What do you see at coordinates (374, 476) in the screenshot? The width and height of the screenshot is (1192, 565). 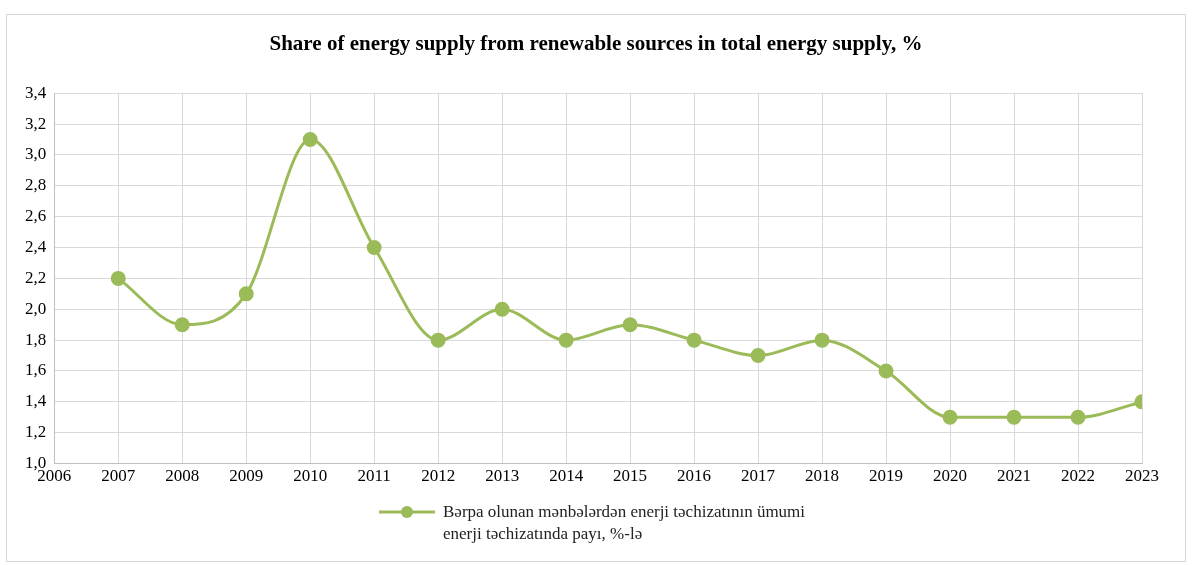 I see `x-tick-label: 2011` at bounding box center [374, 476].